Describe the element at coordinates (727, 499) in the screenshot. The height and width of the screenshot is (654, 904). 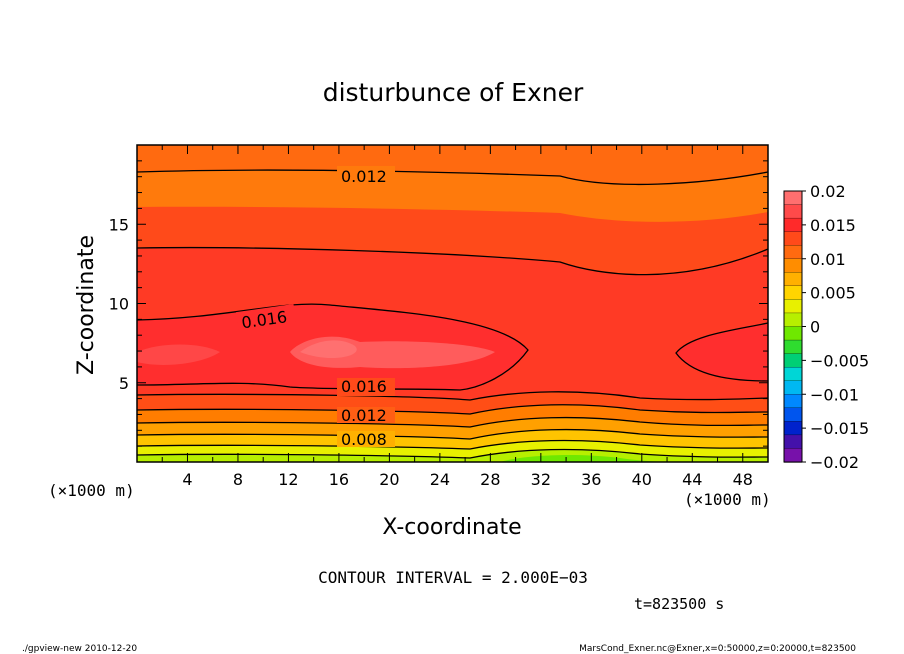
I see `x-unit-label: (×1000 m)` at that location.